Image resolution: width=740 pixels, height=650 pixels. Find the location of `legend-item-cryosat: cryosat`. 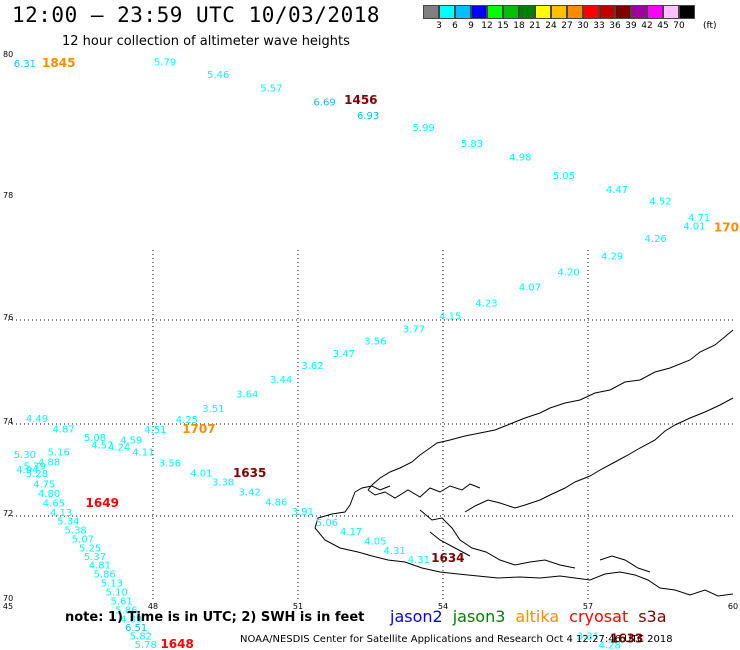

legend-item-cryosat: cryosat is located at coordinates (599, 616).